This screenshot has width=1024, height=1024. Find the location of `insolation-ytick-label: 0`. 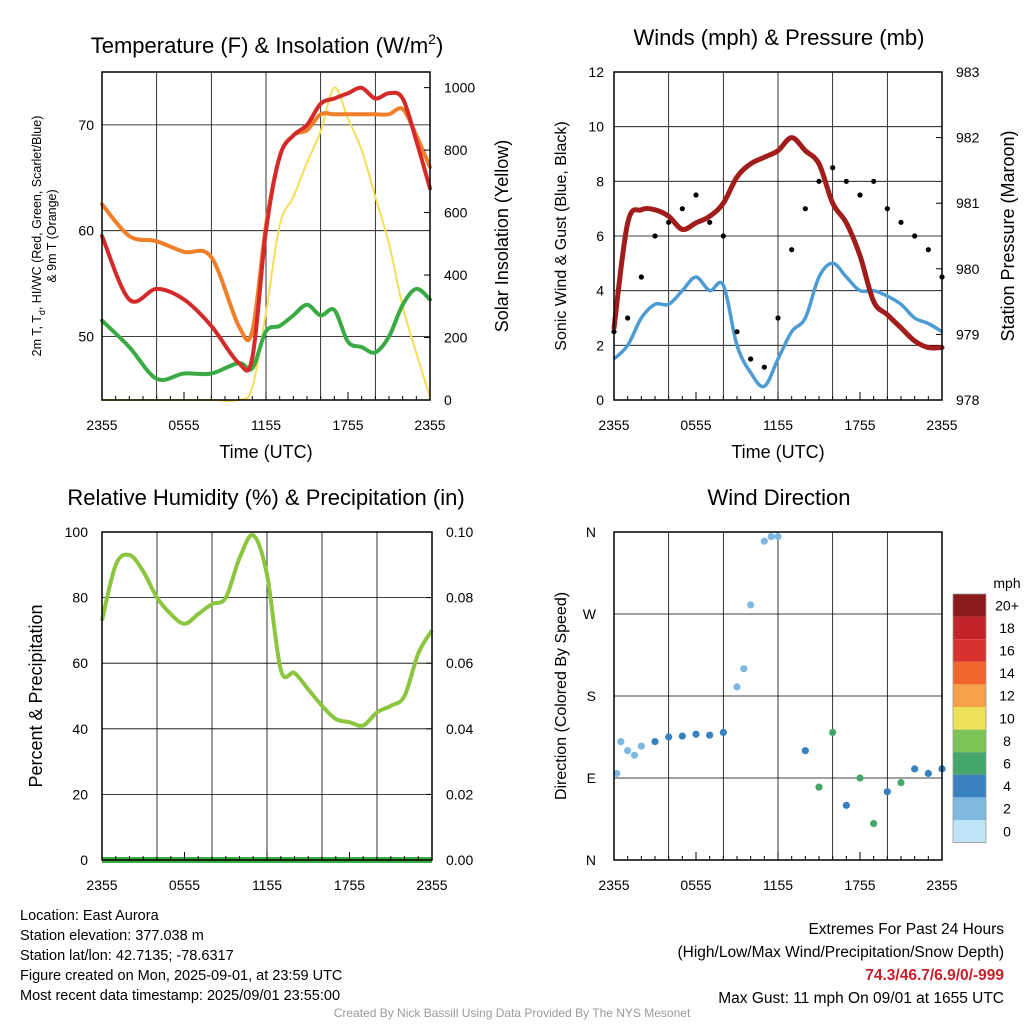

insolation-ytick-label: 0 is located at coordinates (448, 400).